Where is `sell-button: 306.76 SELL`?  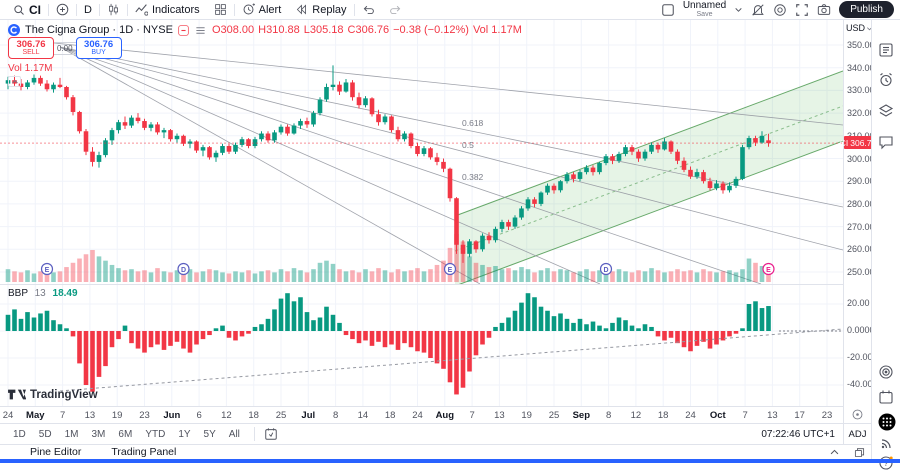 sell-button: 306.76 SELL is located at coordinates (31, 48).